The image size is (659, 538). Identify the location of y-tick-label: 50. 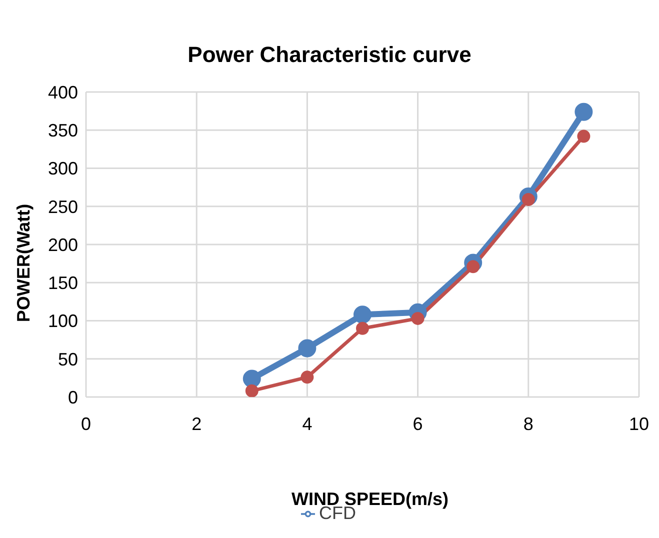
(68, 359).